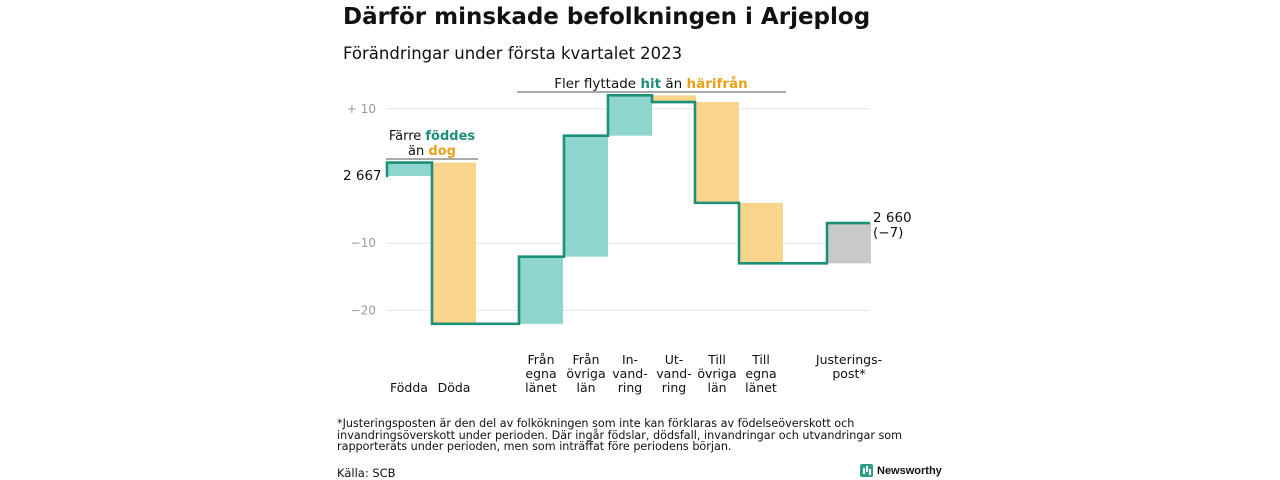  I want to click on end-value-label-line2: (−7), so click(888, 233).